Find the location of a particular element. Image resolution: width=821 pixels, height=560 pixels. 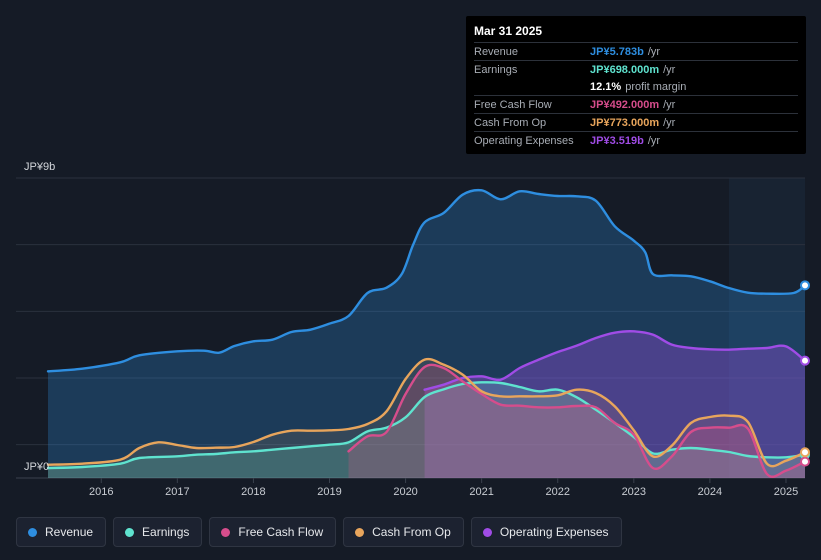

tooltip-label: Cash From Op is located at coordinates (510, 122).